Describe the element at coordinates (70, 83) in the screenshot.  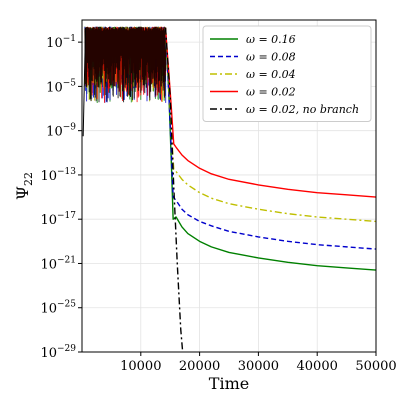
I see `y-tick-exponent: −5` at that location.